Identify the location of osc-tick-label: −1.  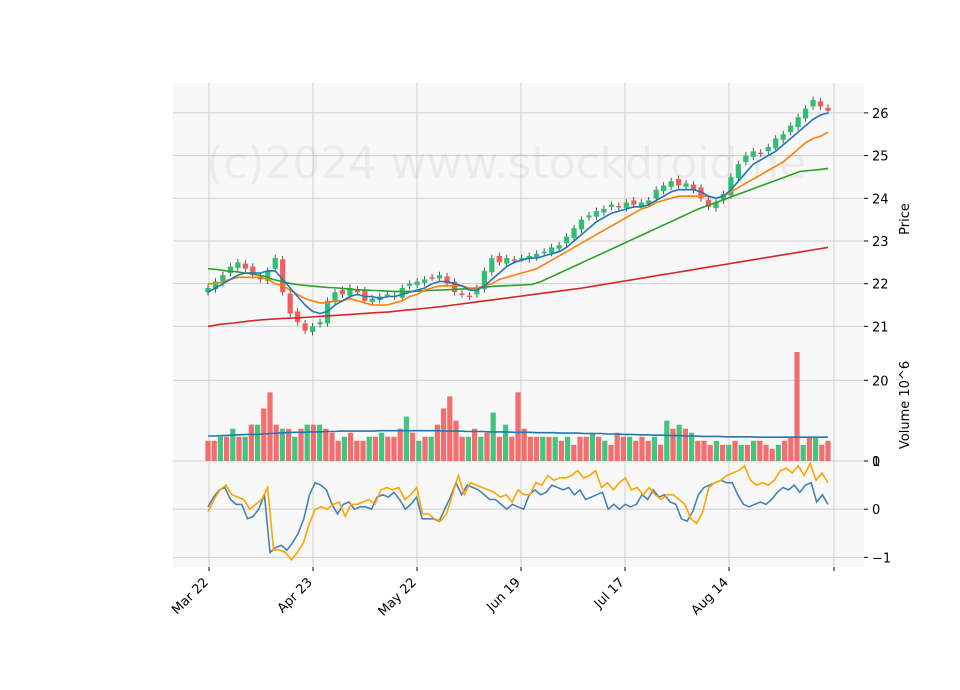
(881, 558).